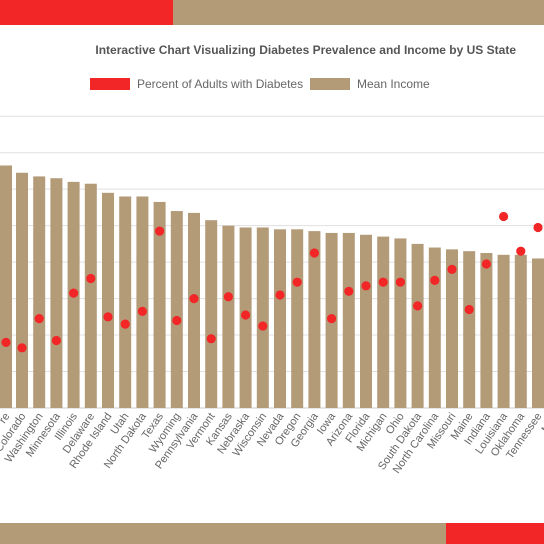 The width and height of the screenshot is (544, 544). What do you see at coordinates (452, 328) in the screenshot?
I see `bar-income-missouri` at bounding box center [452, 328].